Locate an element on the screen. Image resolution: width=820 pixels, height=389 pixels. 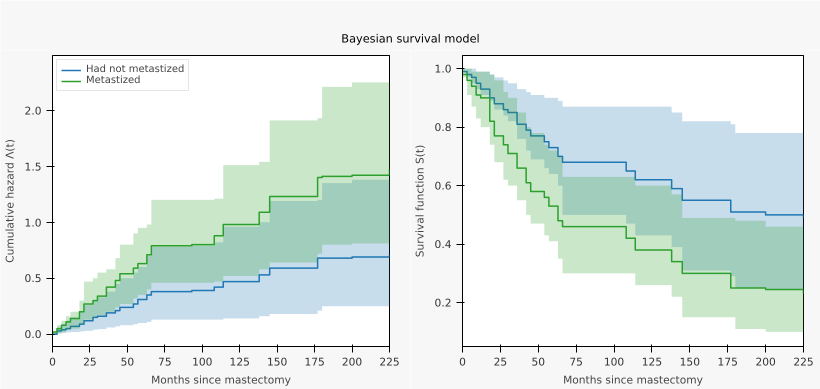
y-tick-label: 0.5 is located at coordinates (33, 279).